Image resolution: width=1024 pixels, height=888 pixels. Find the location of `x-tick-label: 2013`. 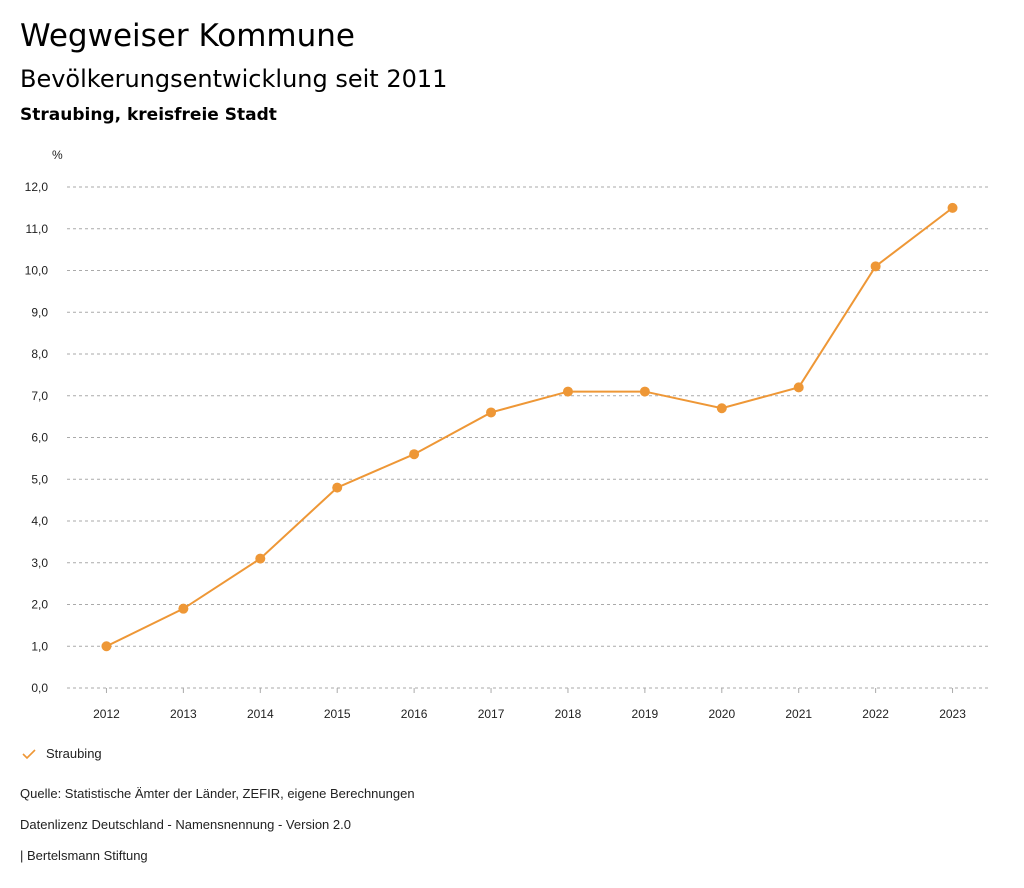

x-tick-label: 2013 is located at coordinates (183, 714).